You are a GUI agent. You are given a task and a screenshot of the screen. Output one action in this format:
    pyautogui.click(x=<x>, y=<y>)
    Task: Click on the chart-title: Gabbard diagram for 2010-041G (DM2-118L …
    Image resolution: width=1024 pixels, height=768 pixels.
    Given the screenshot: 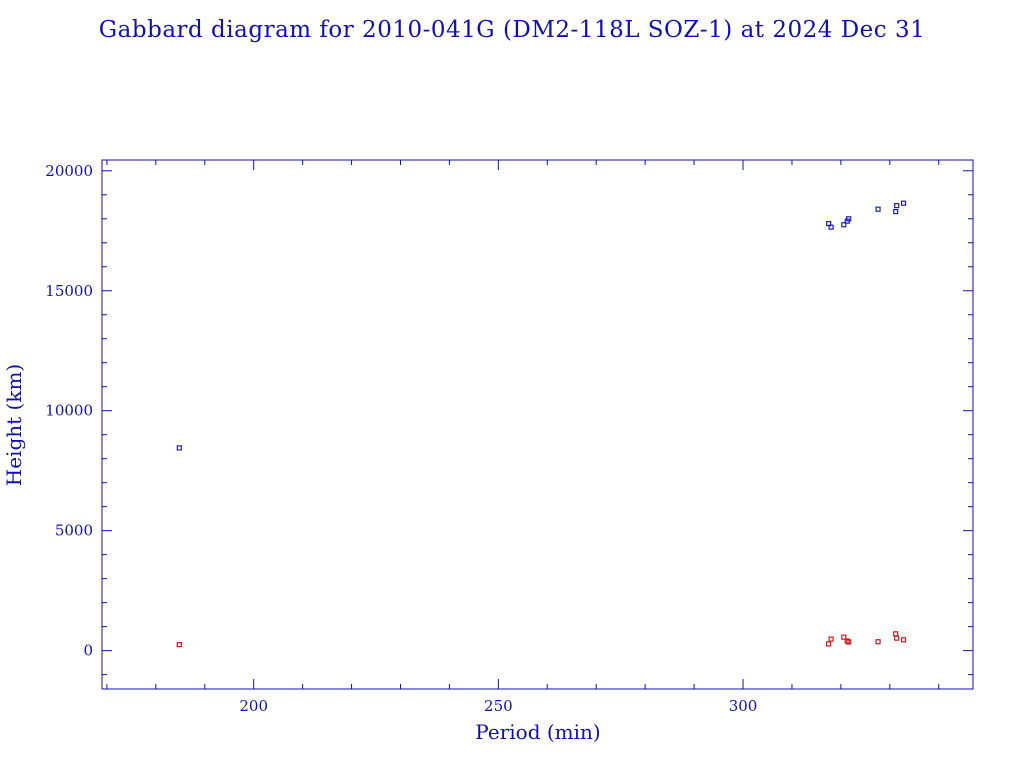 What is the action you would take?
    pyautogui.click(x=512, y=30)
    